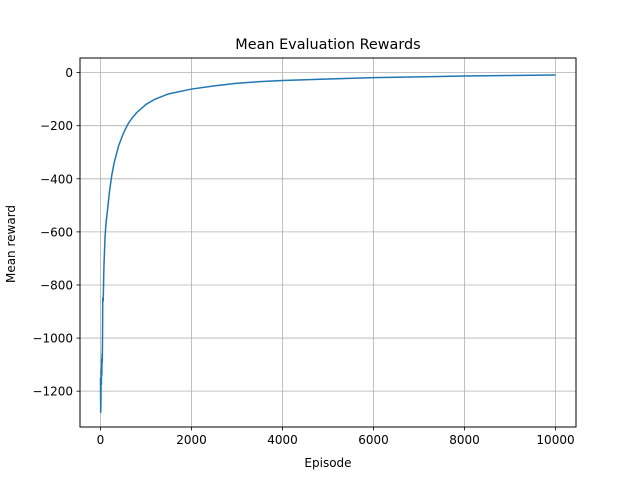  I want to click on y-tick-label: −400, so click(56, 179).